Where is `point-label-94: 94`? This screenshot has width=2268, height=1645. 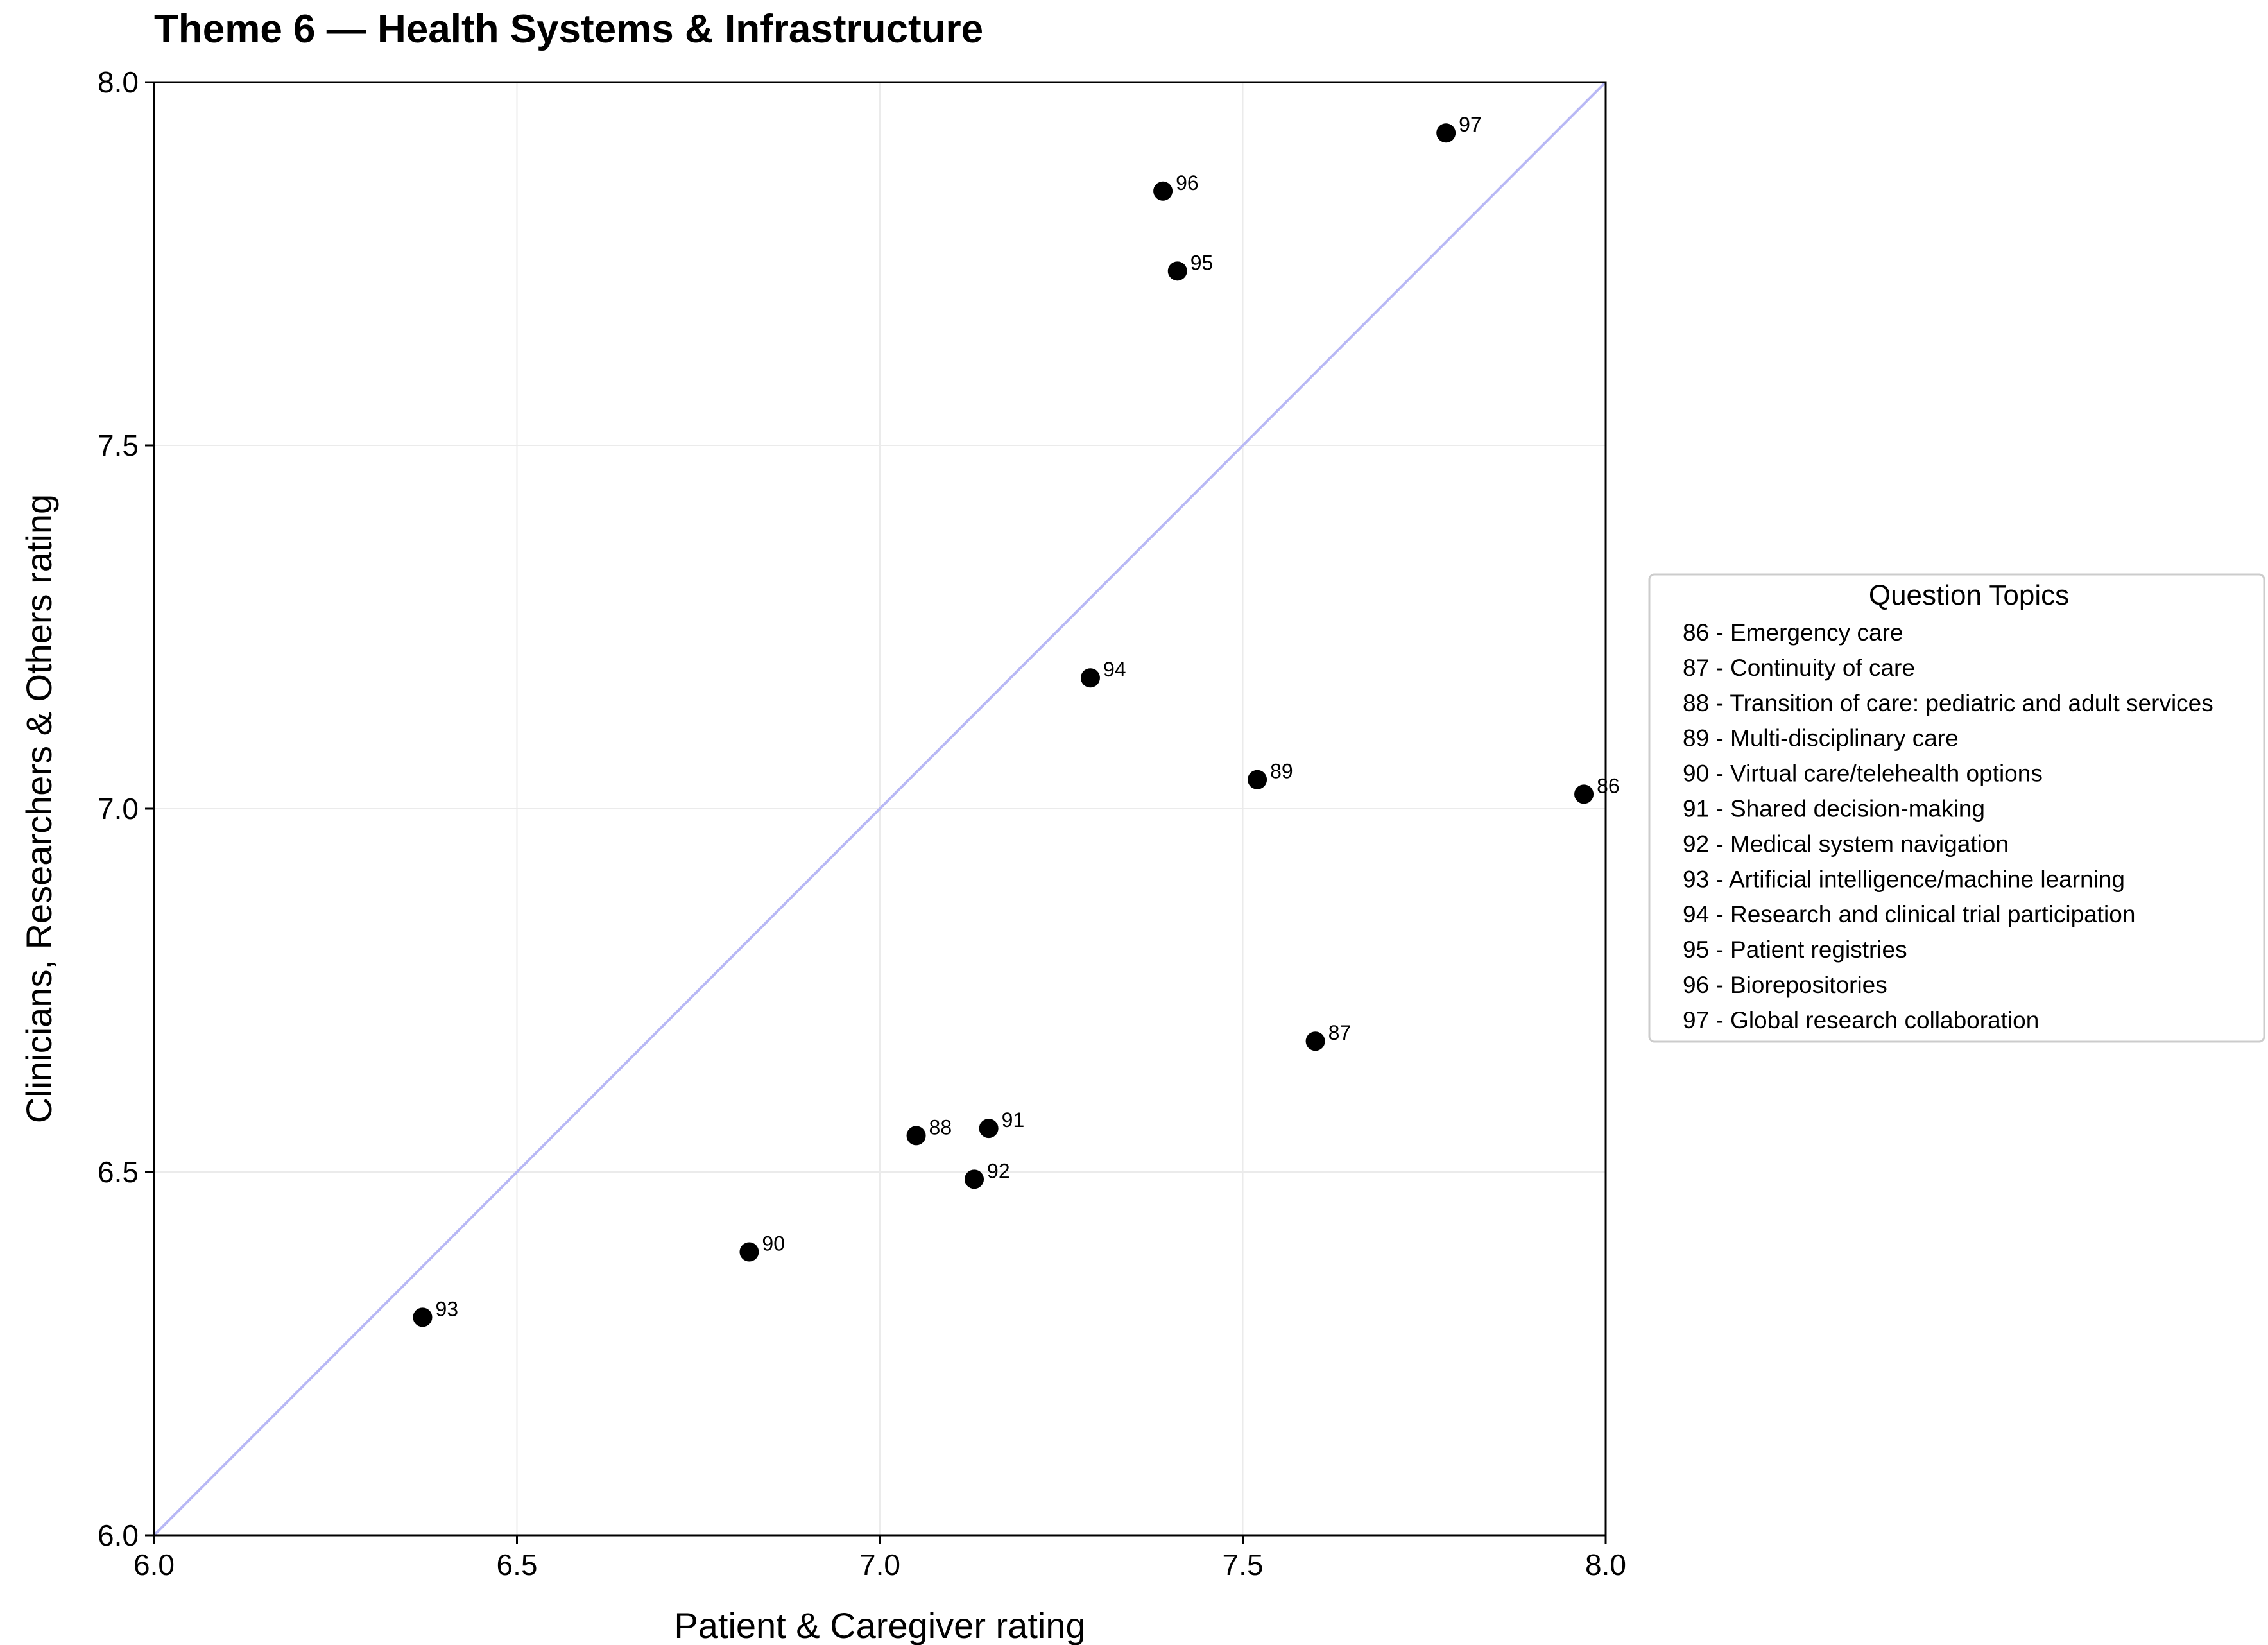 point-label-94: 94 is located at coordinates (1114, 669).